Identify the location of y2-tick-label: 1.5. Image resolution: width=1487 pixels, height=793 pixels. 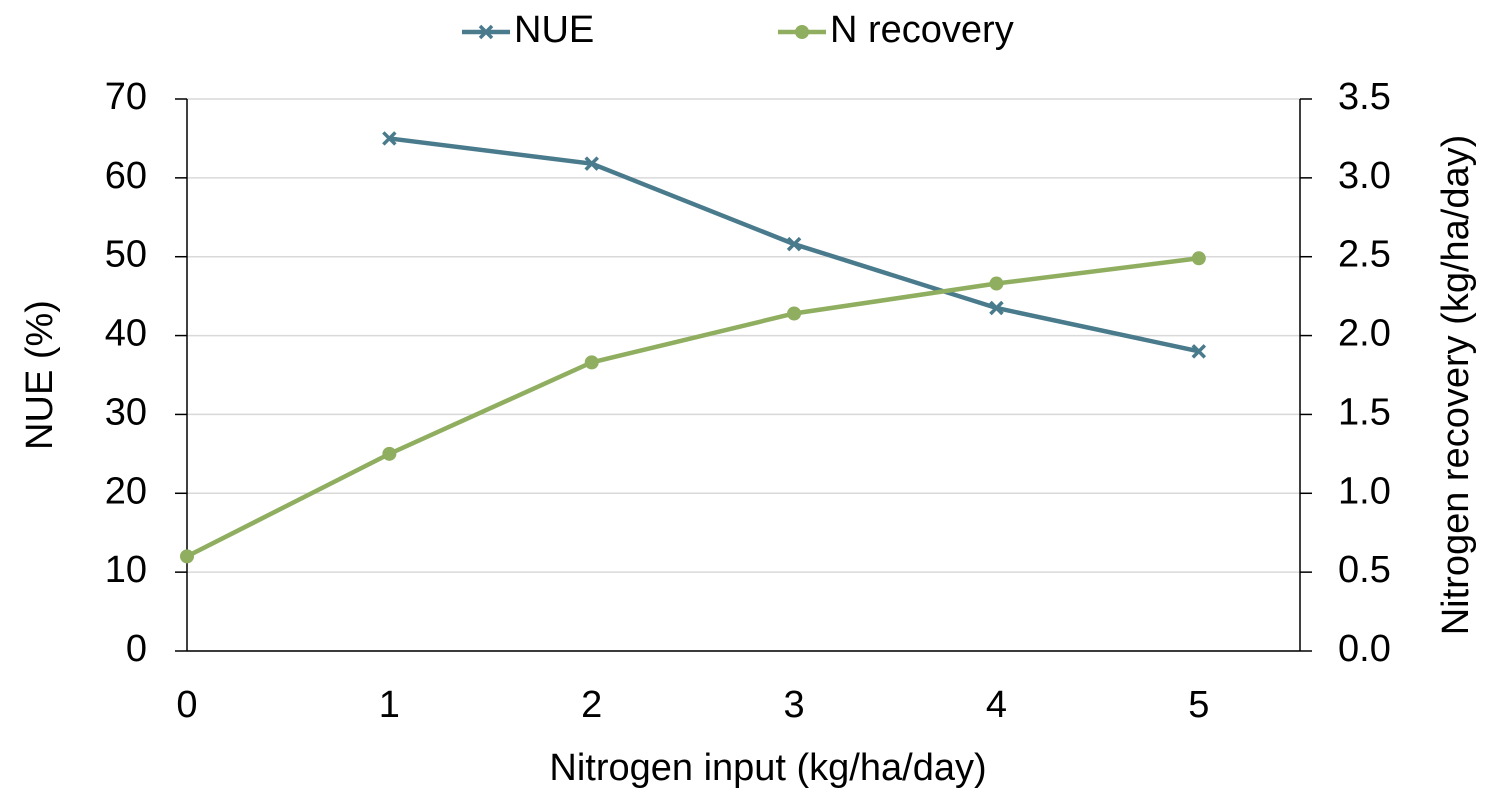
(1364, 412).